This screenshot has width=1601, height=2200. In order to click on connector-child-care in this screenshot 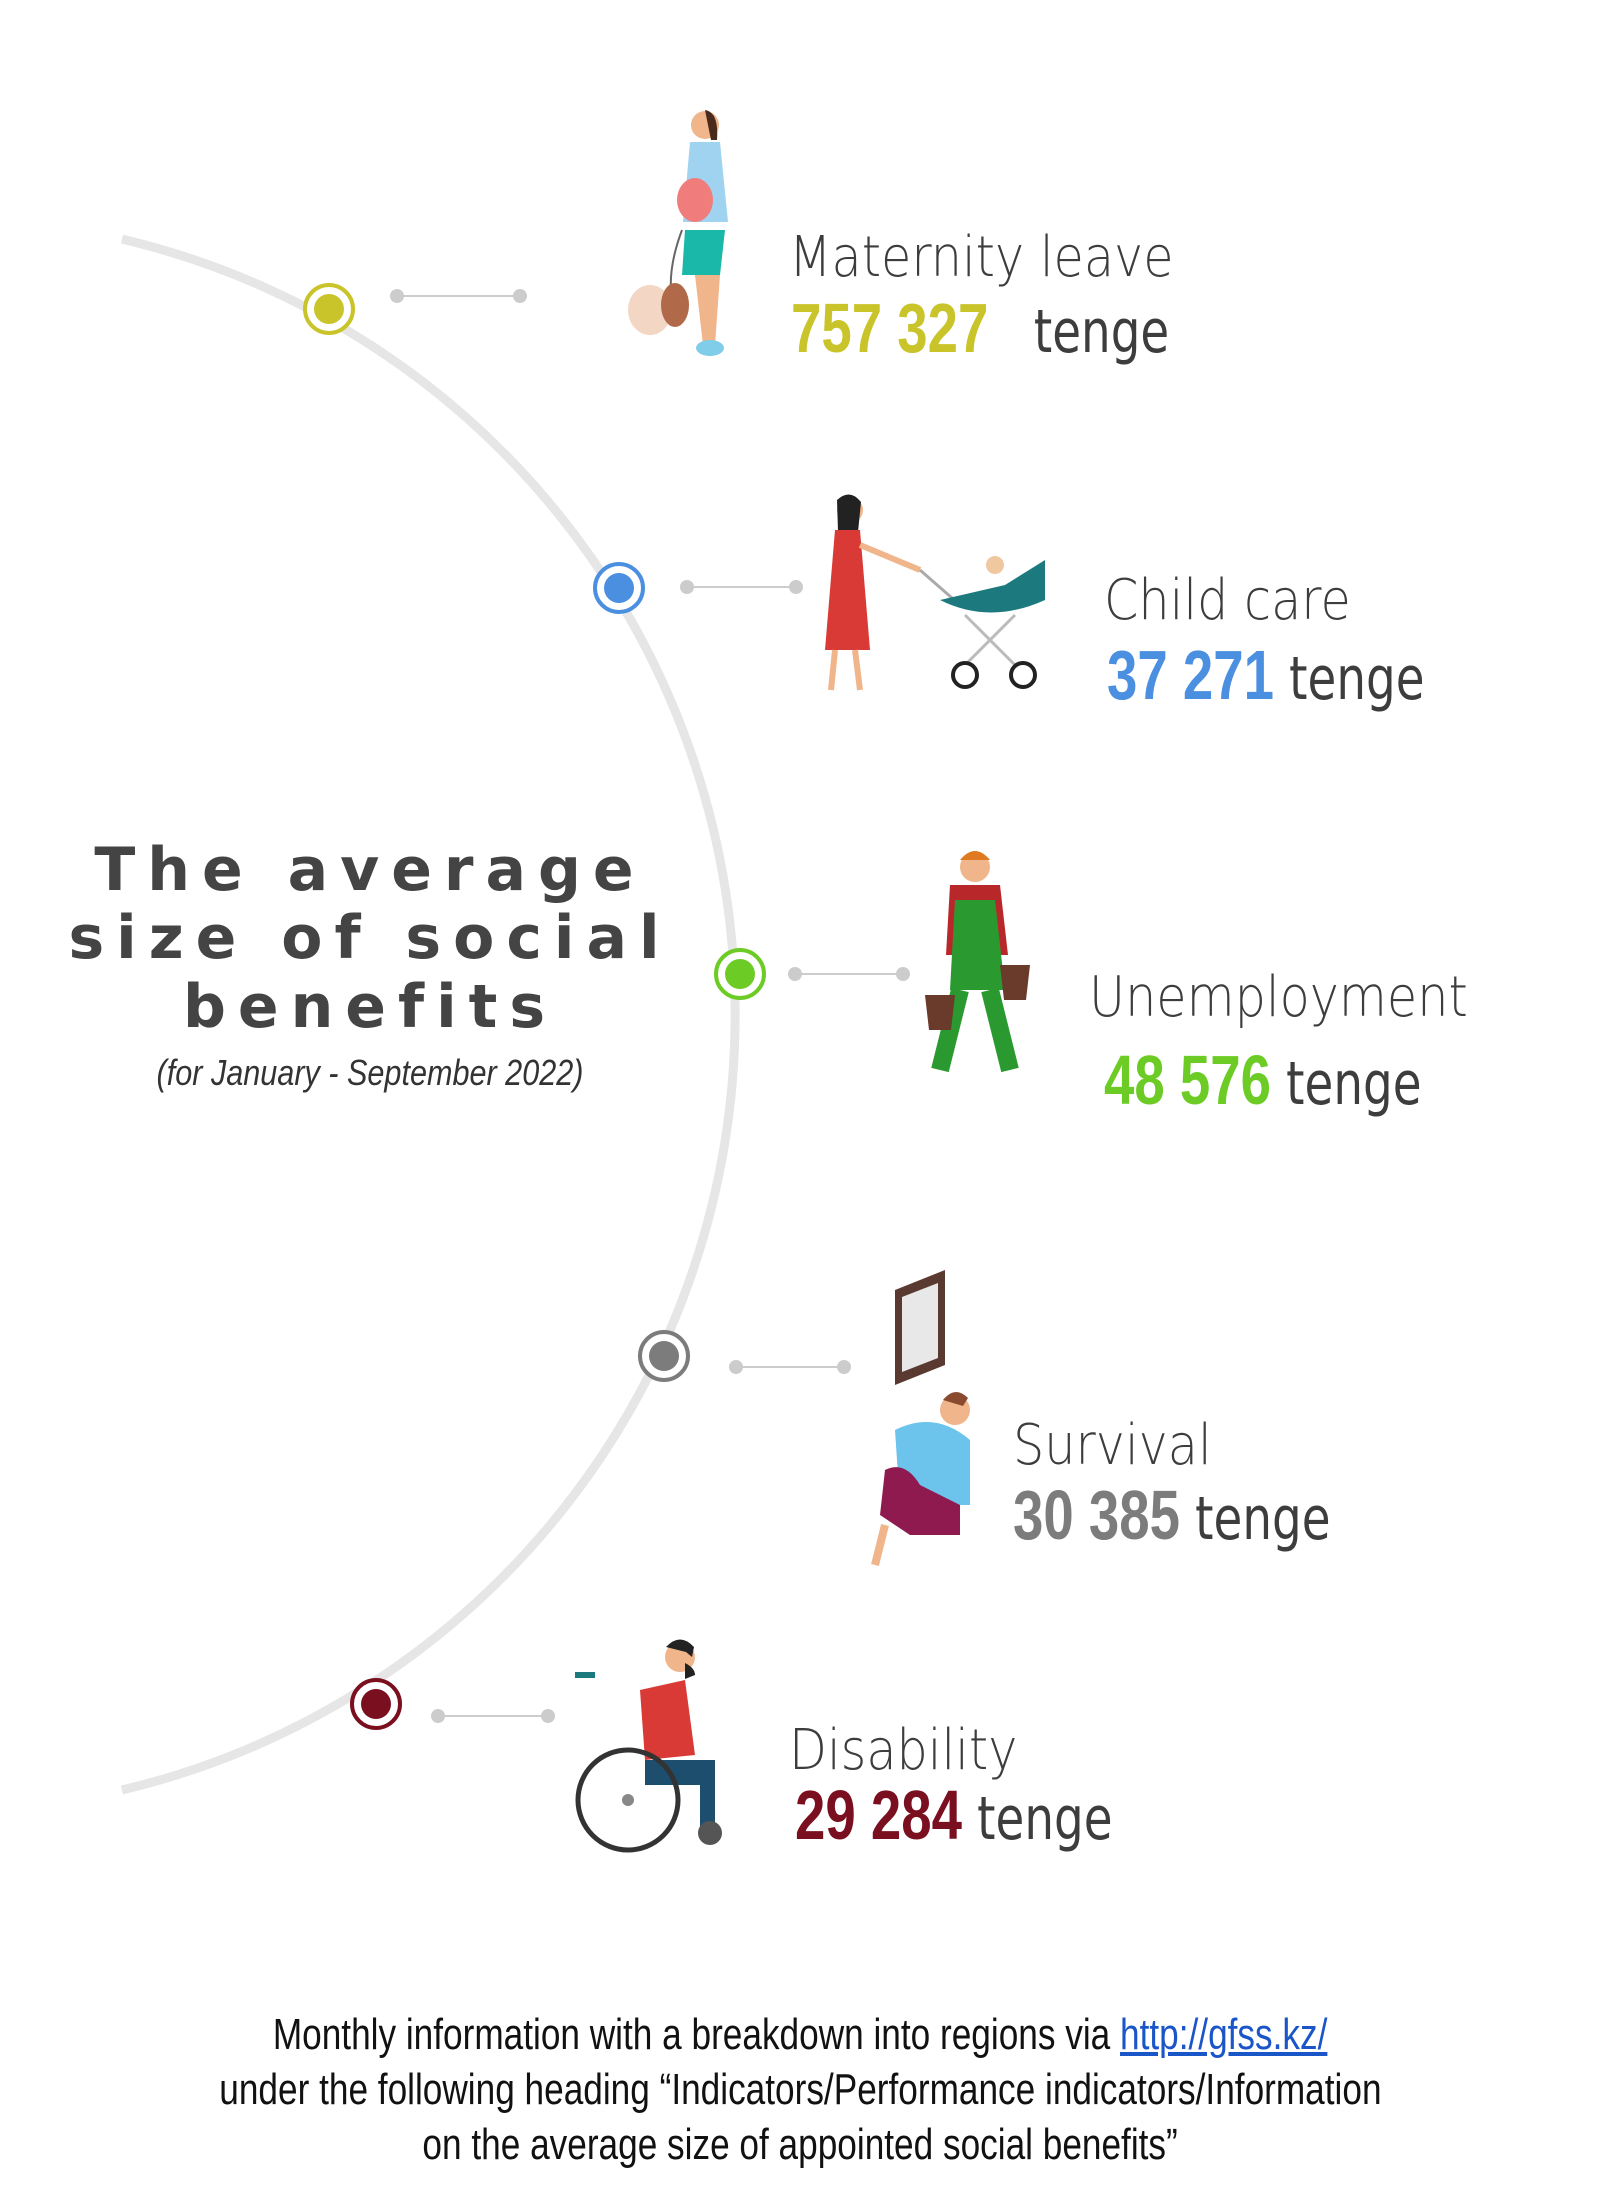, I will do `click(741, 587)`.